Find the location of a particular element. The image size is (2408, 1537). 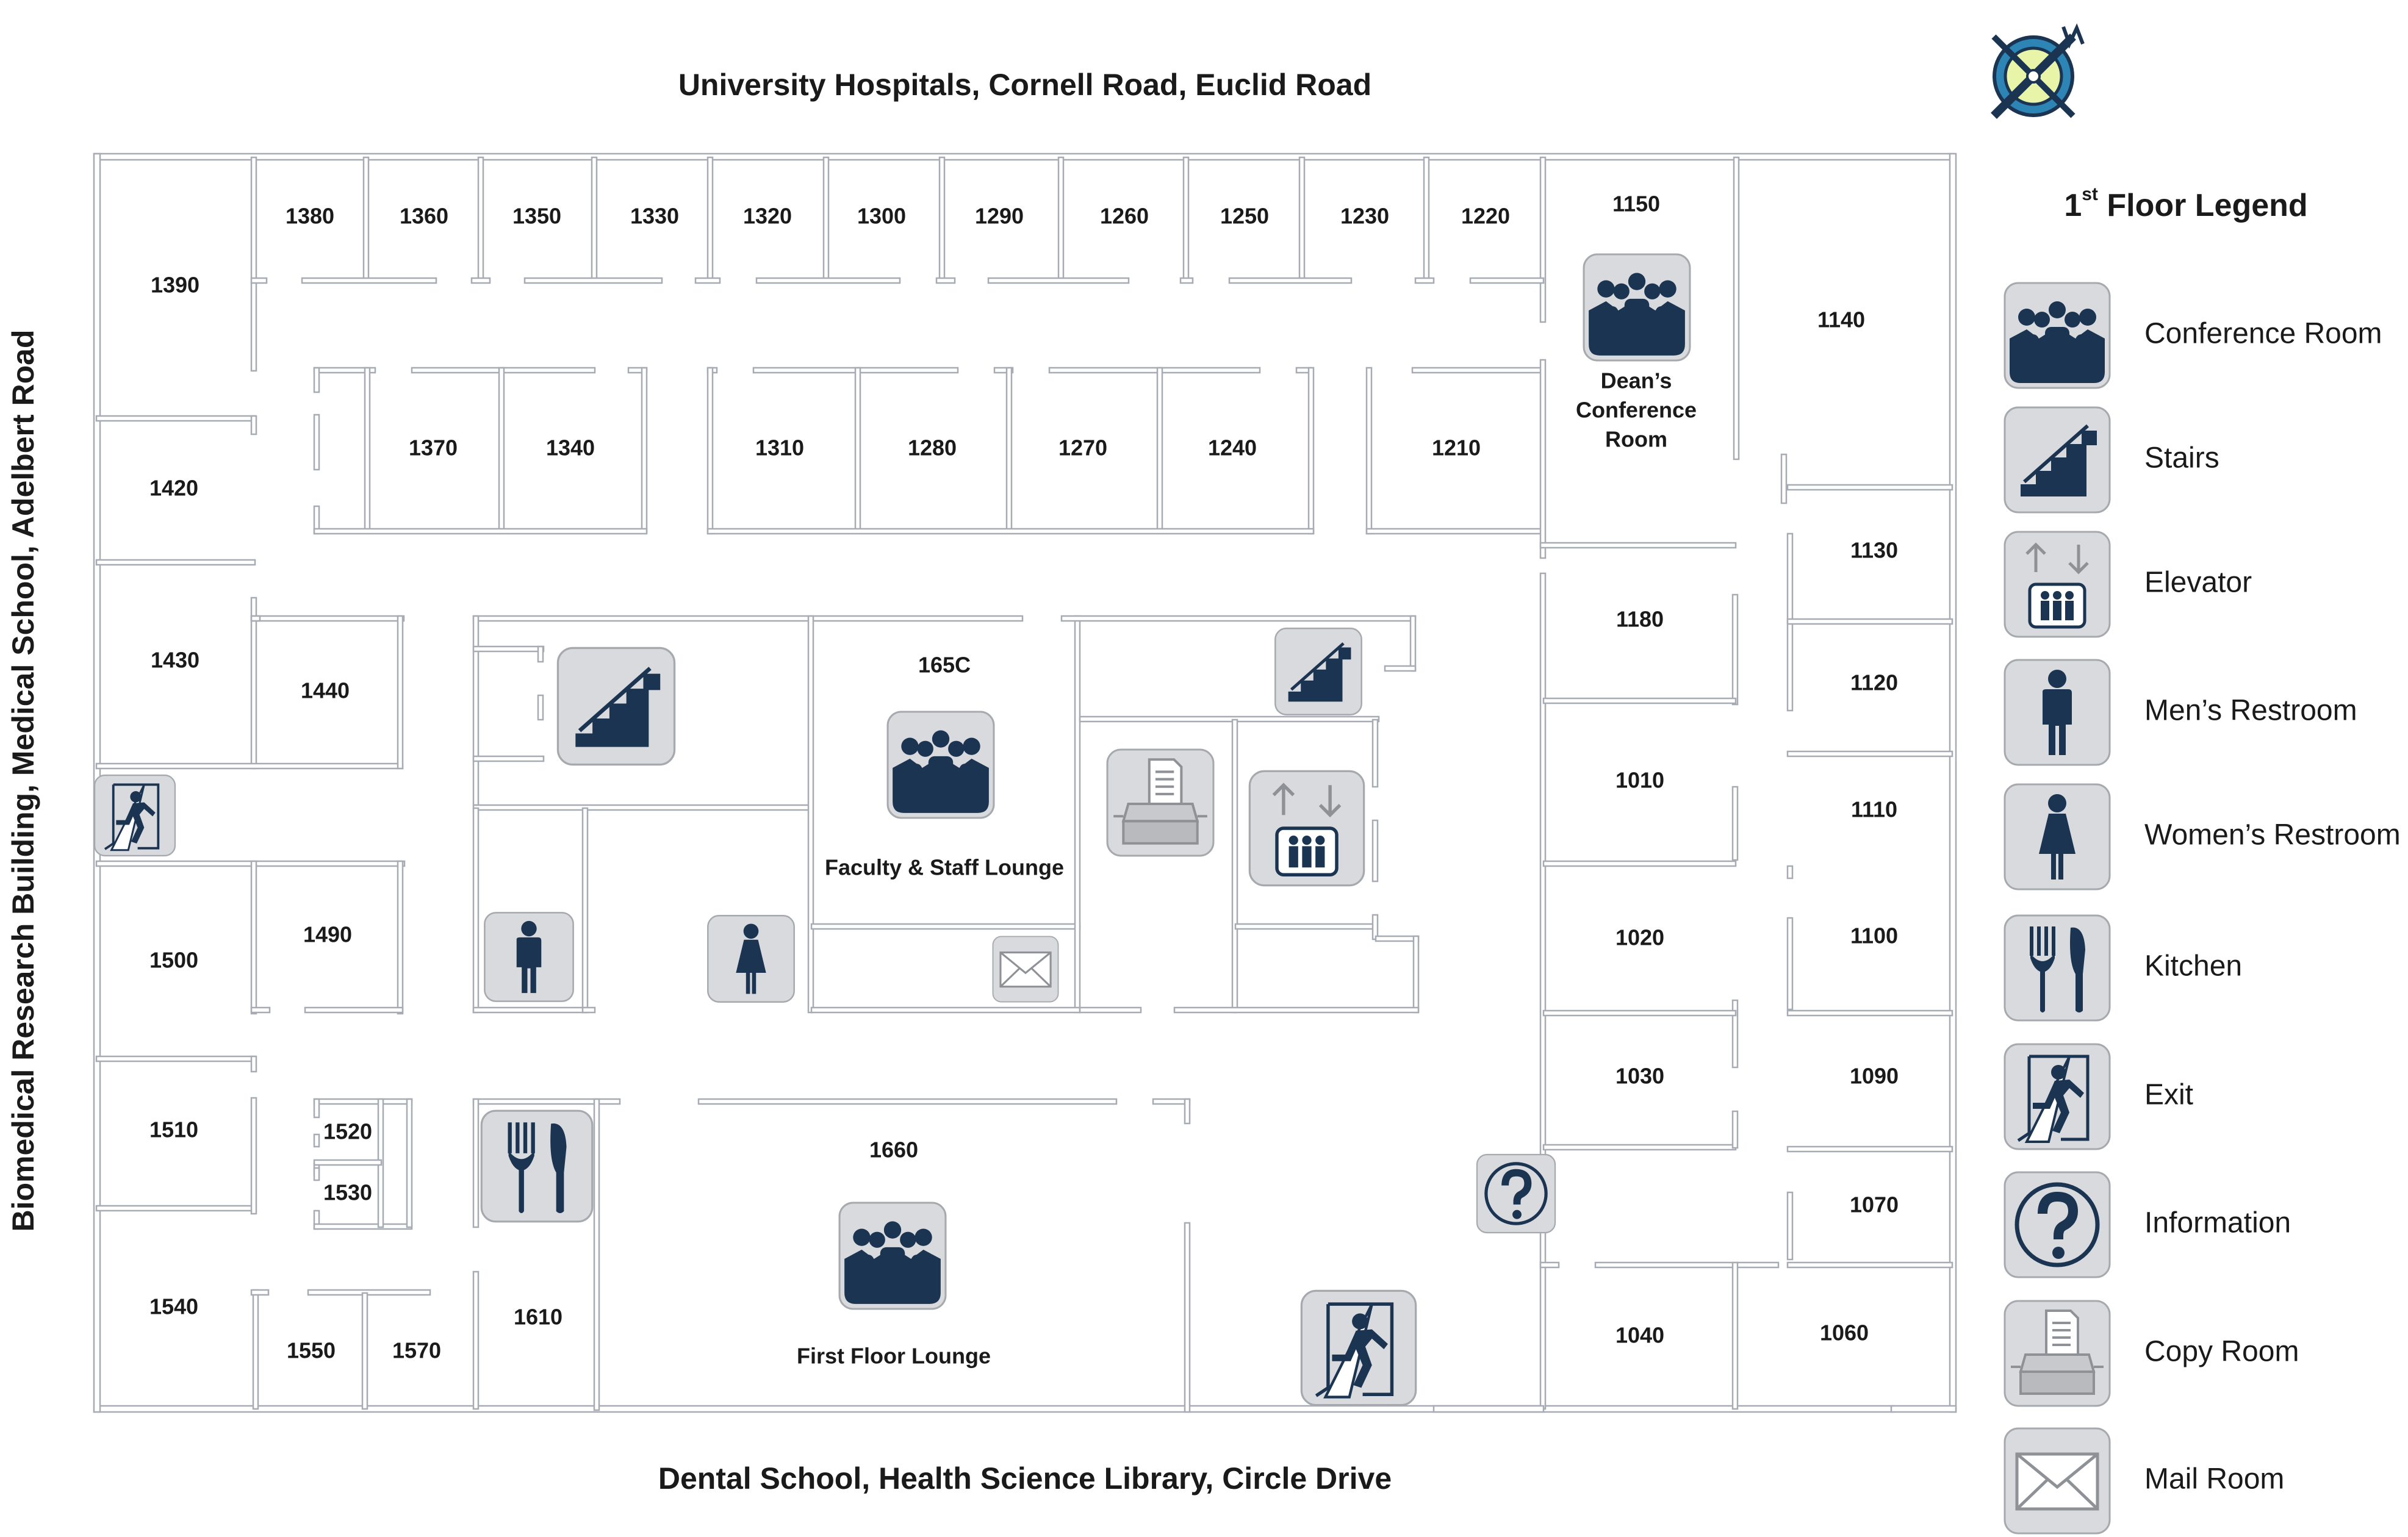

legend-mail-room-label: Mail Room is located at coordinates (2214, 1479).